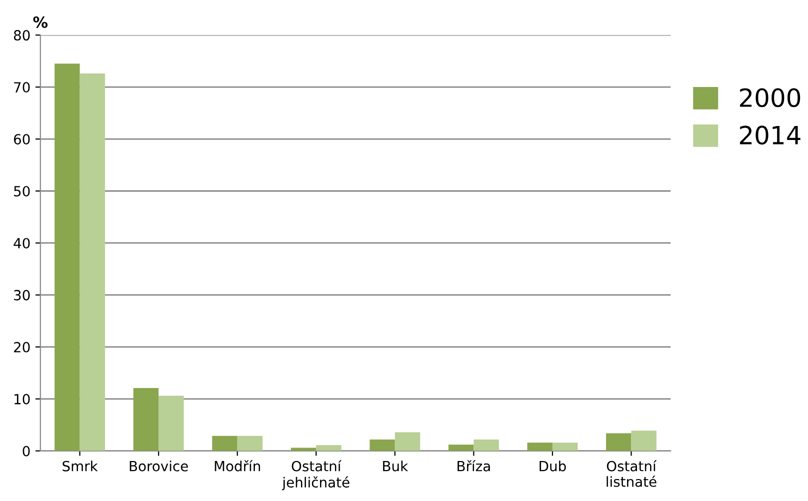 The image size is (808, 501). What do you see at coordinates (316, 475) in the screenshot?
I see `x-tick-label: Ostatní jehličnaté` at bounding box center [316, 475].